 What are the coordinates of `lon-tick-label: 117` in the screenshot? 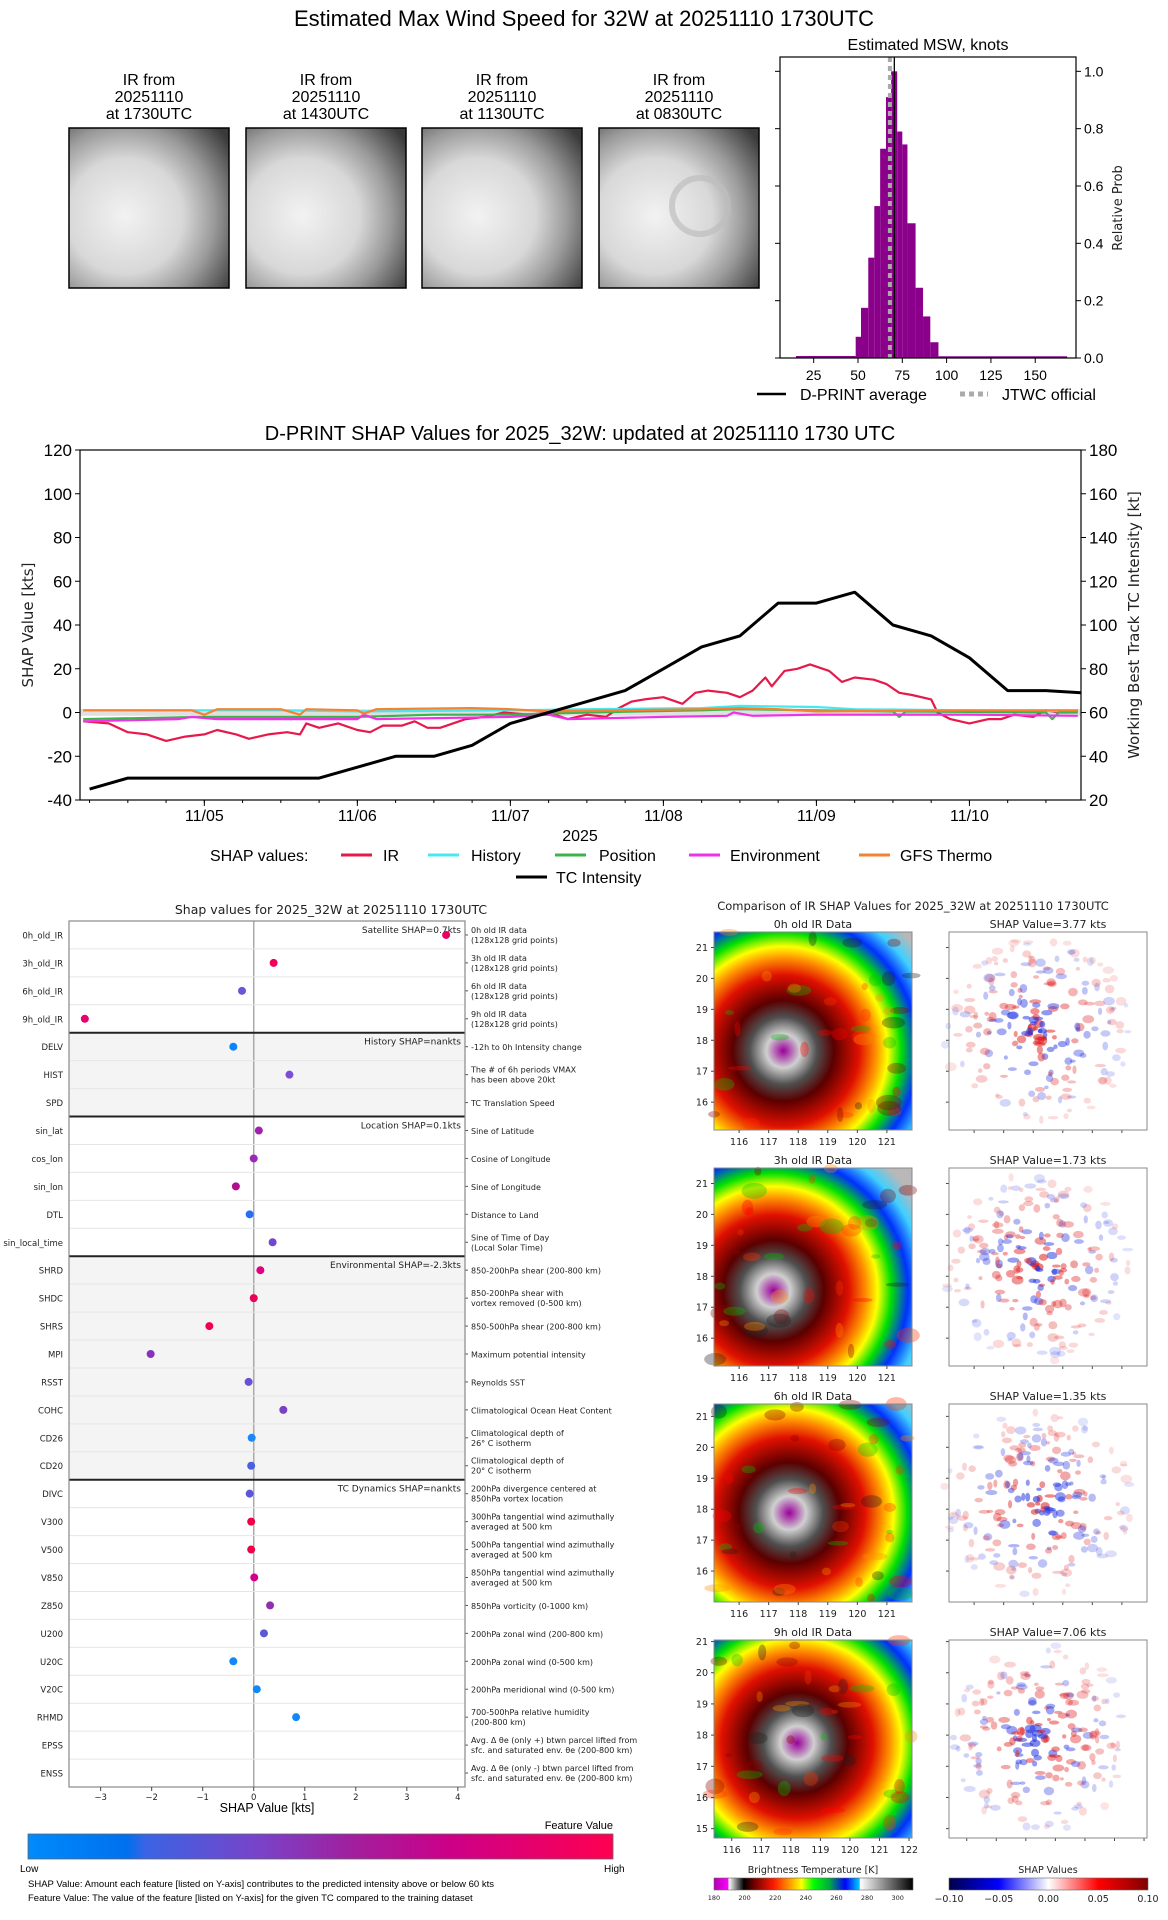 It's located at (761, 1850).